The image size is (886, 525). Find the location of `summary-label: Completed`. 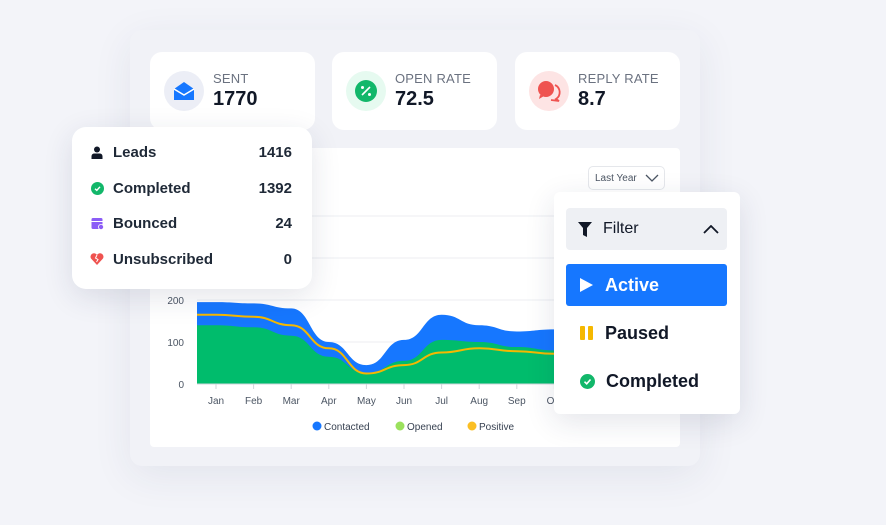

summary-label: Completed is located at coordinates (152, 188).